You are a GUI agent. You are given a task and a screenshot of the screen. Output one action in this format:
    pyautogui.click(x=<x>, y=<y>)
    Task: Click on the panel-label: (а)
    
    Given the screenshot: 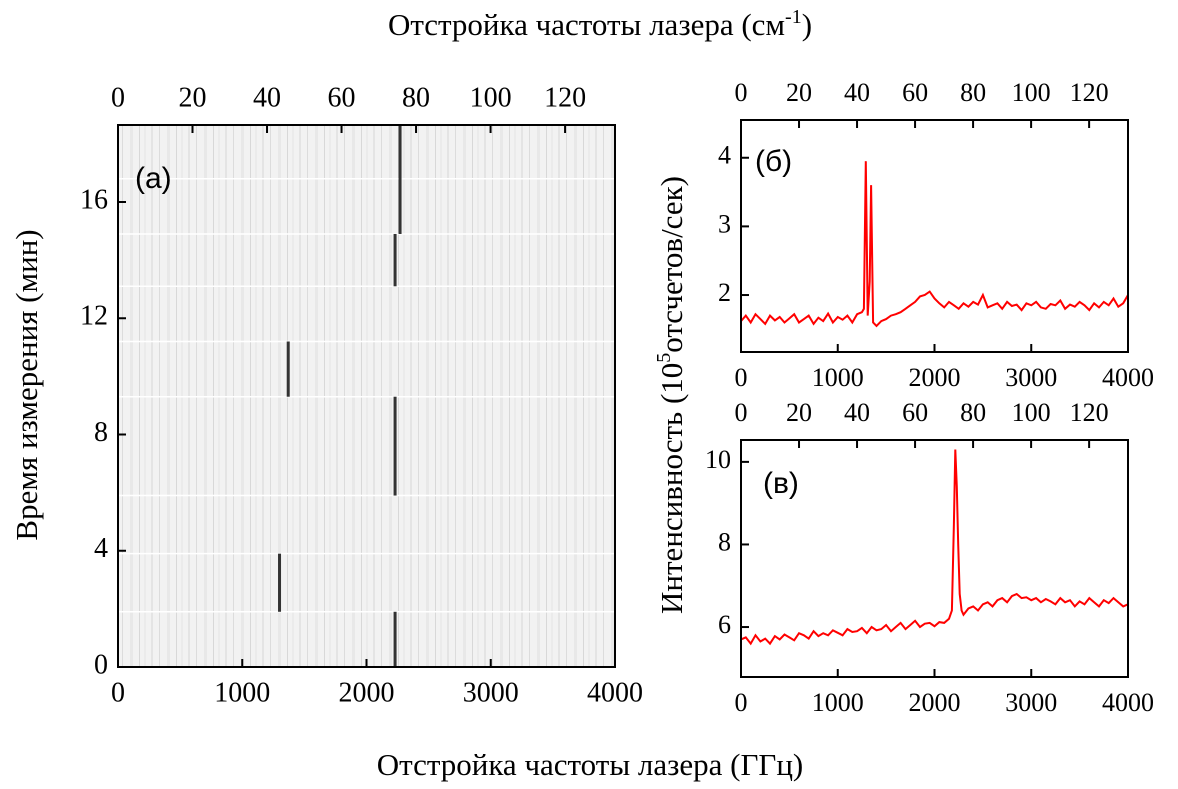 What is the action you would take?
    pyautogui.click(x=153, y=178)
    